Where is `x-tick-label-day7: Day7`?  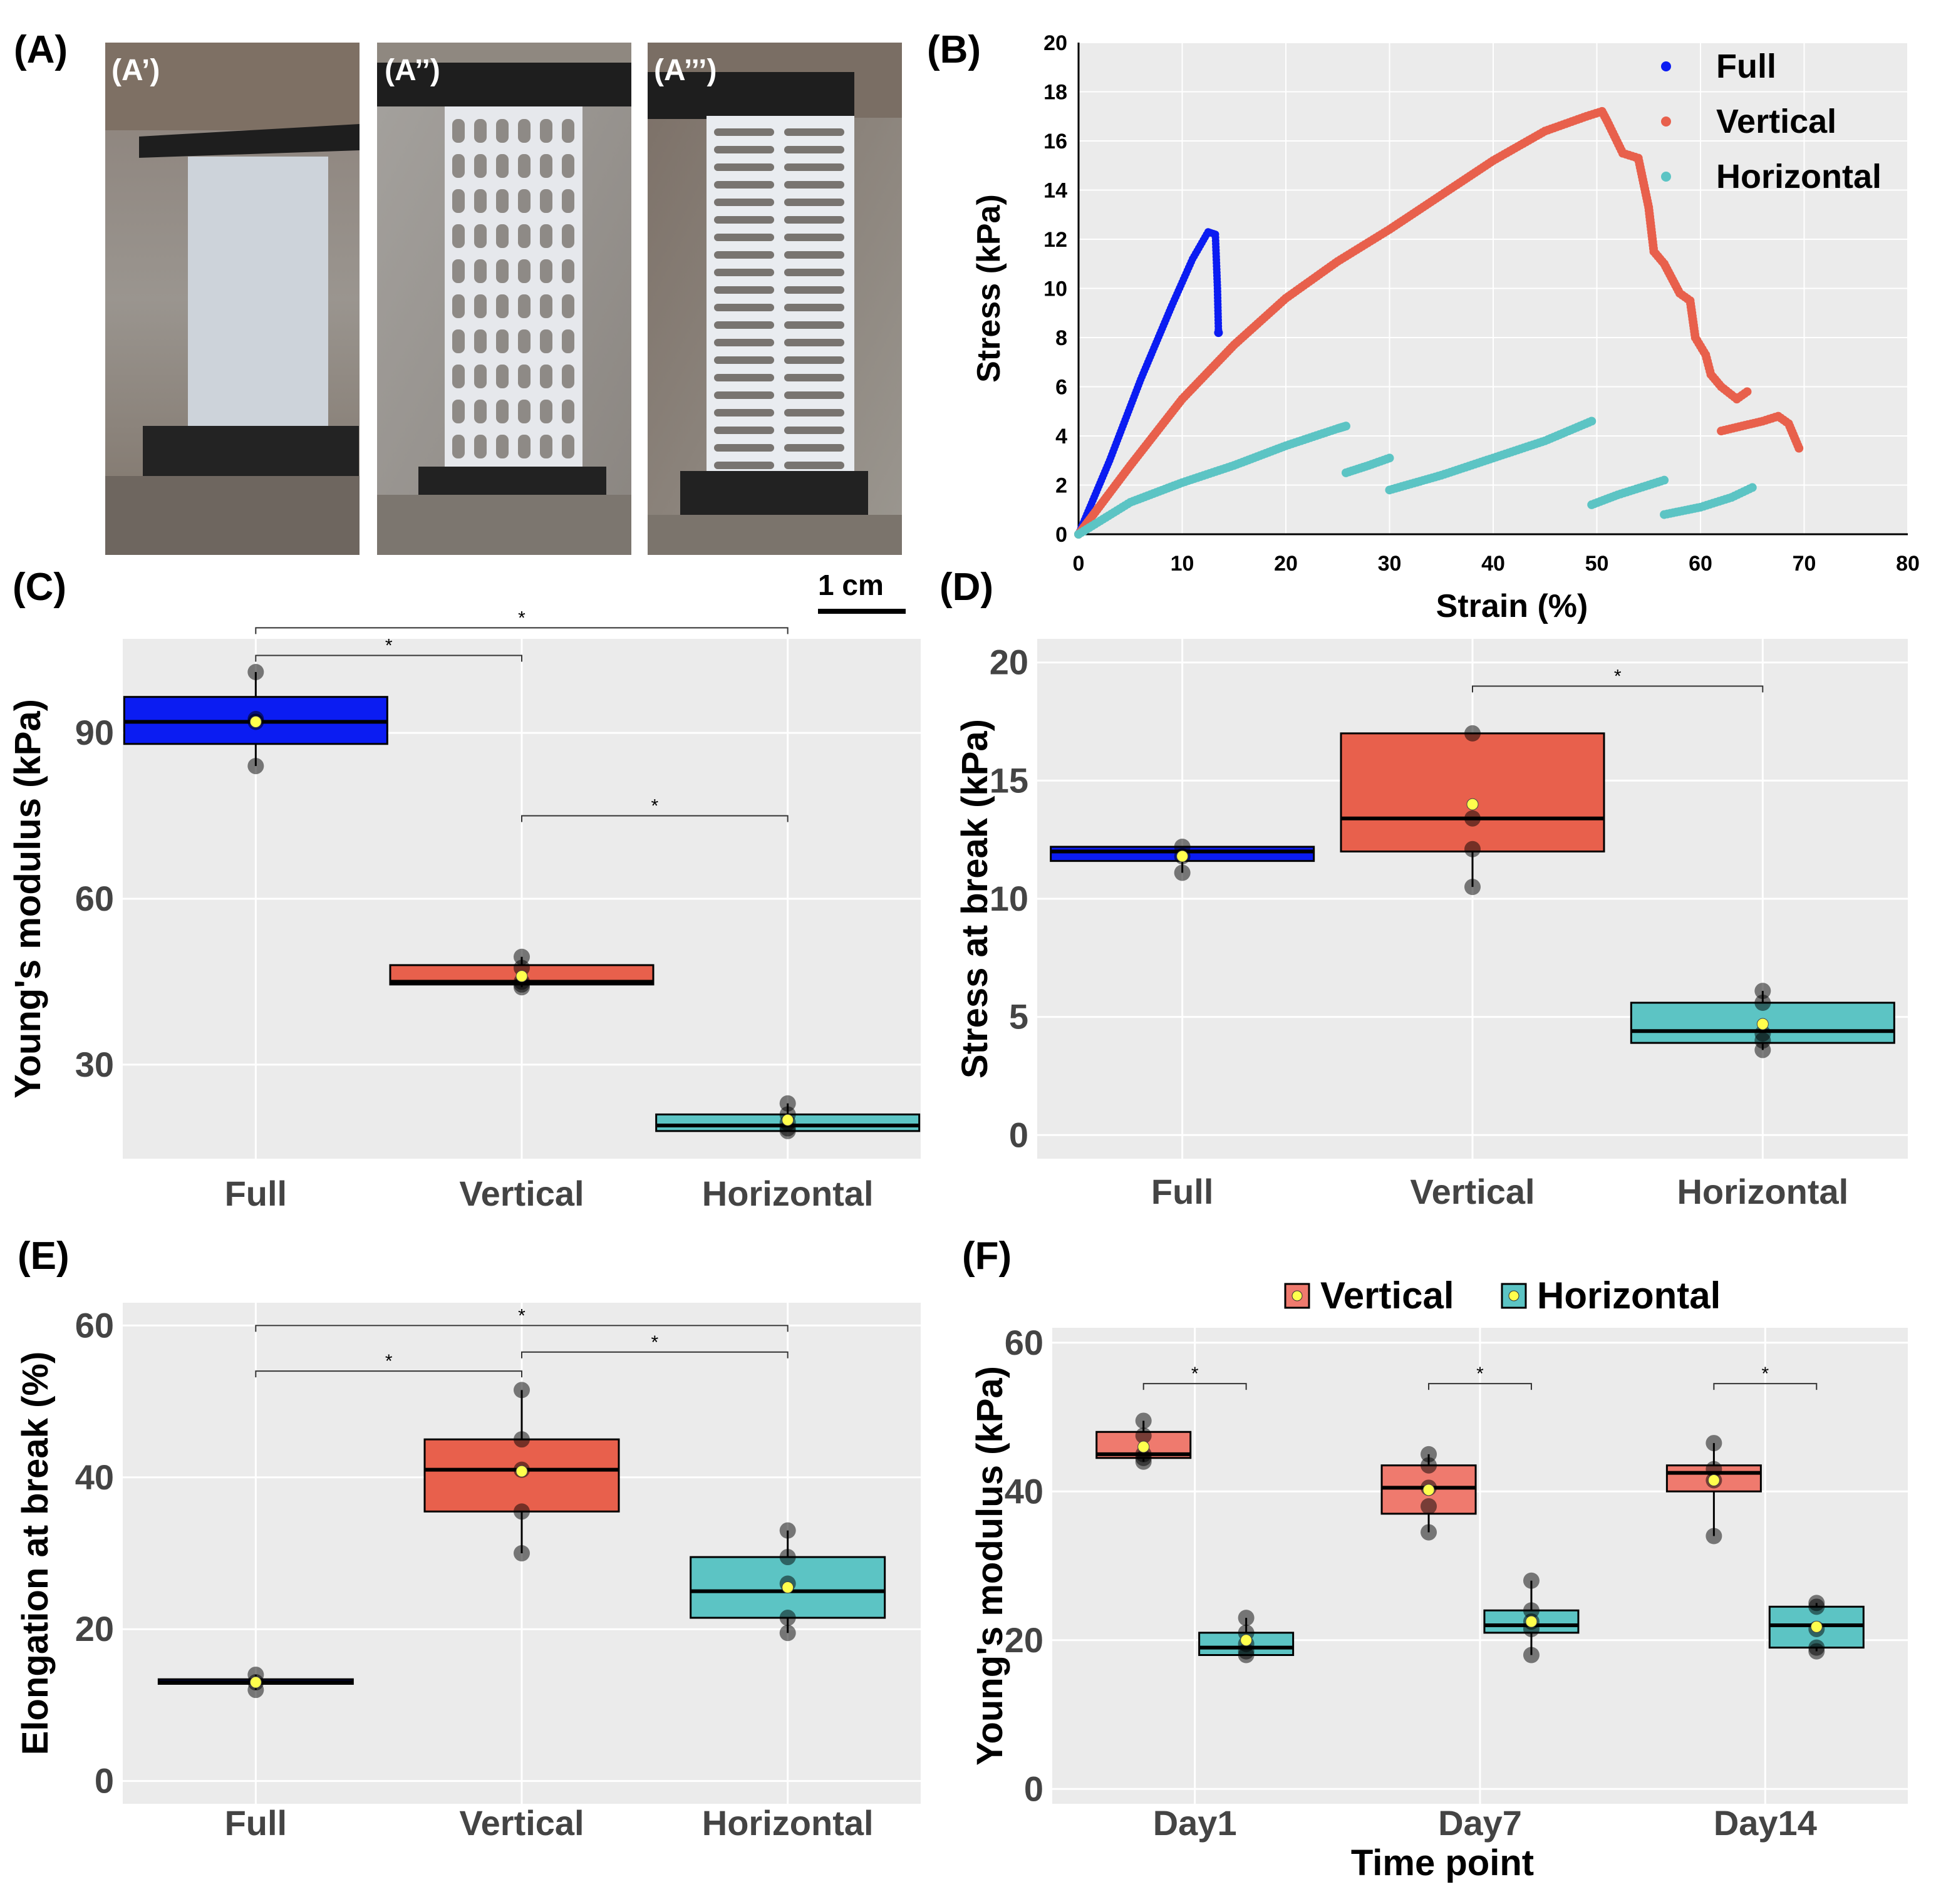
x-tick-label-day7: Day7 is located at coordinates (1480, 1823).